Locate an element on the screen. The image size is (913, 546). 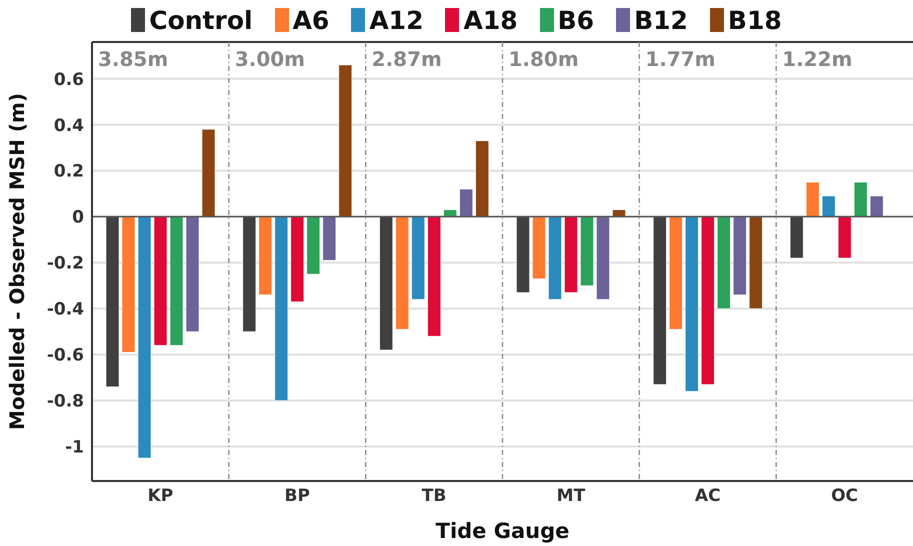
y-tick-label: -0.2 is located at coordinates (65, 264).